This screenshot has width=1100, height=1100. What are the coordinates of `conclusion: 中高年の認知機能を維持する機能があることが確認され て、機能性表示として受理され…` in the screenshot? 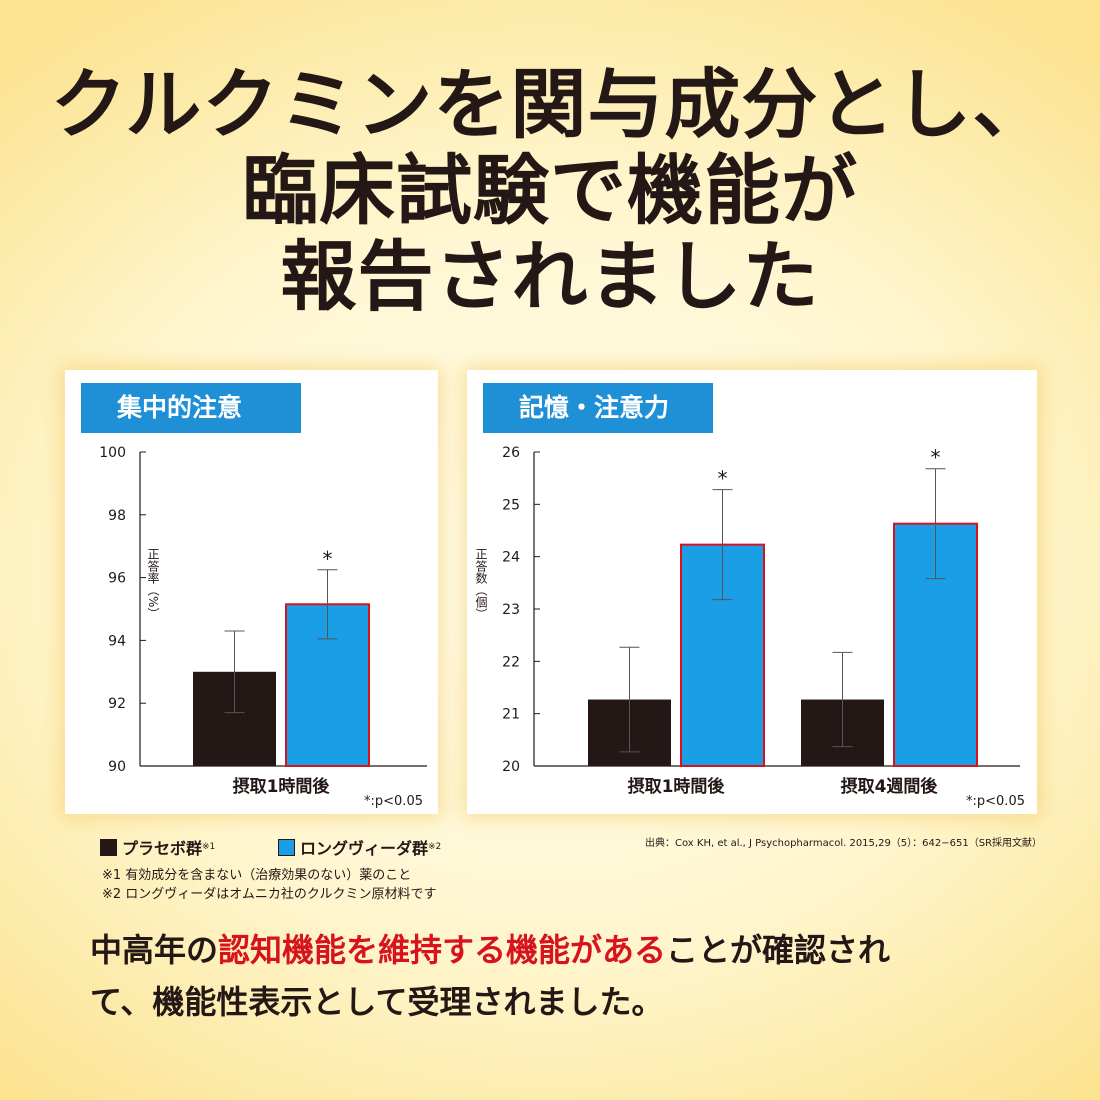 It's located at (570, 976).